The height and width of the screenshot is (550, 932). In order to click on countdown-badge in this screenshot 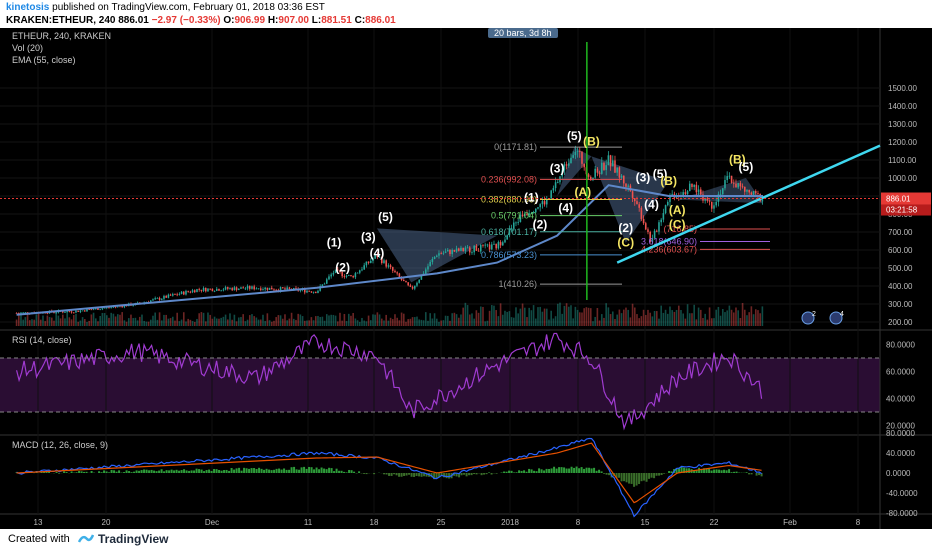, I will do `click(906, 210)`.